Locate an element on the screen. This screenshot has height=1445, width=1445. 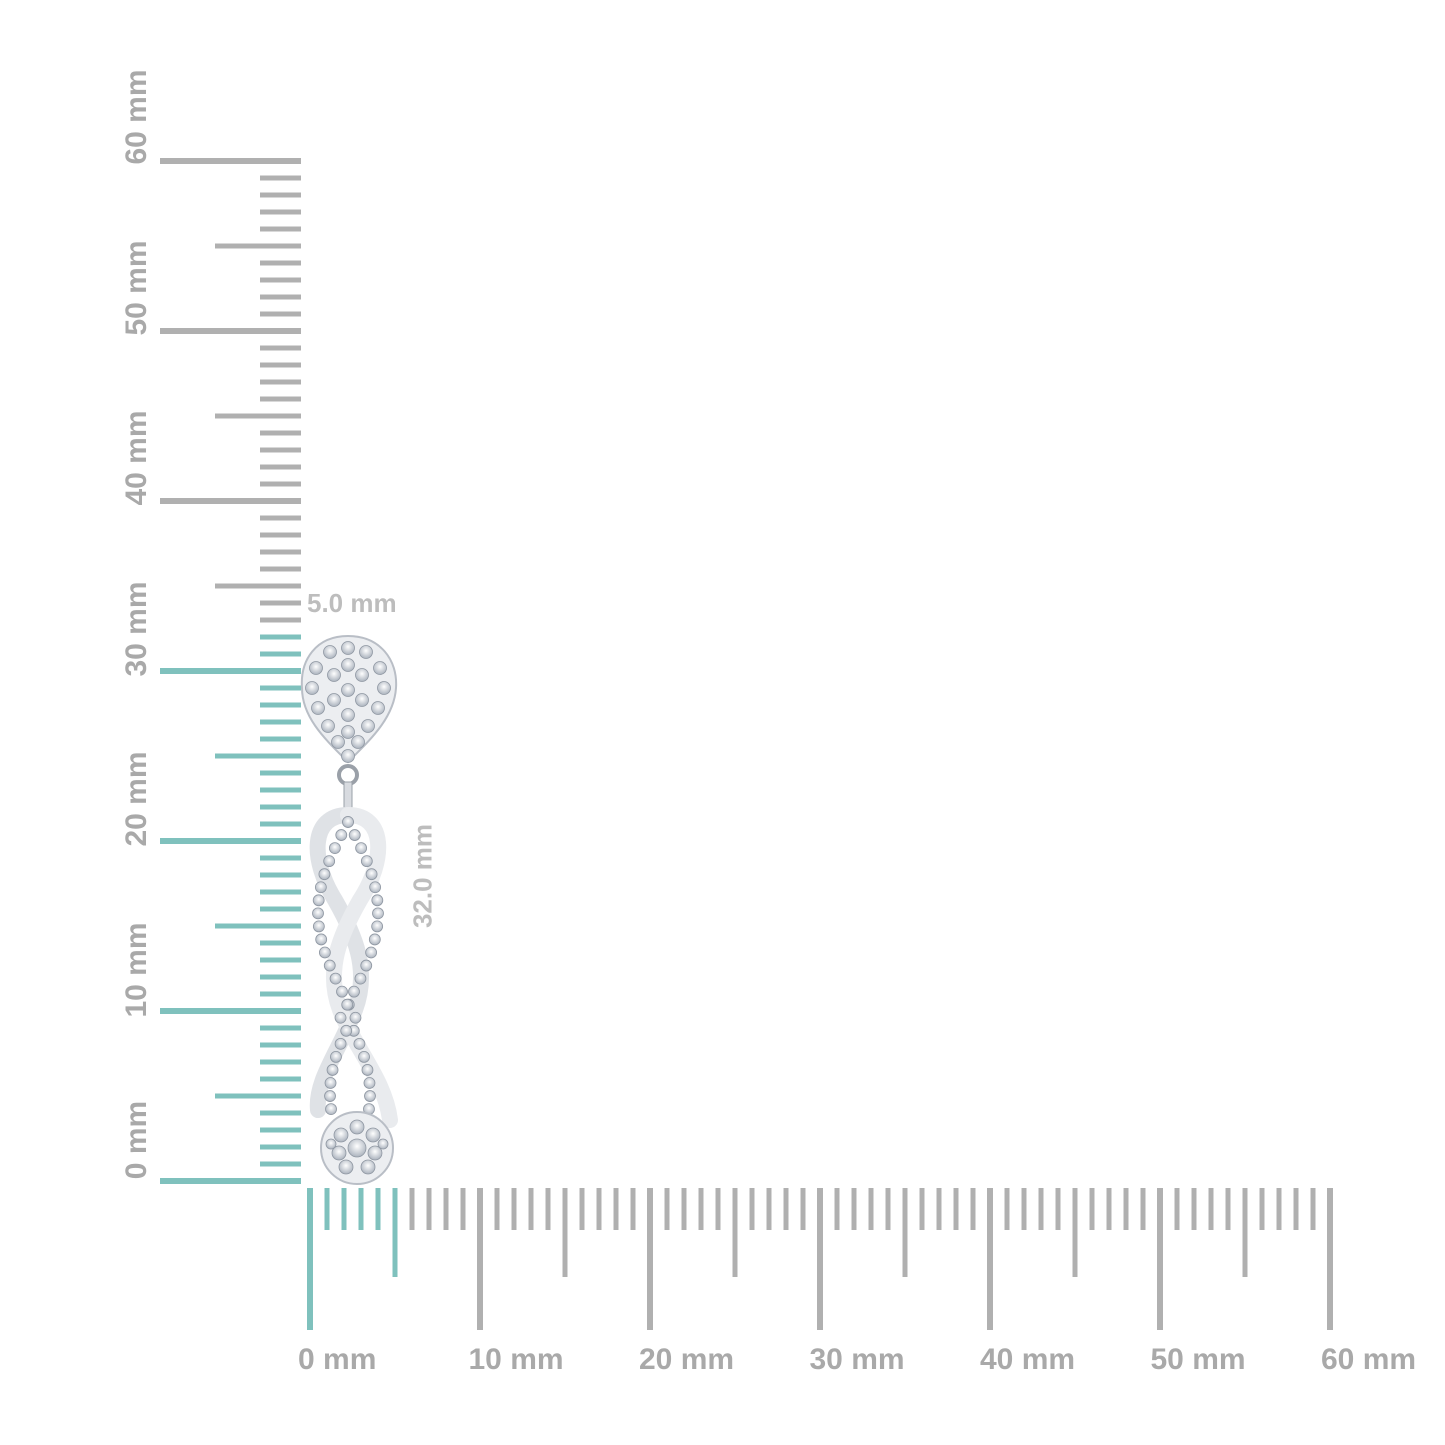
vertical-tick-label: 50 mm is located at coordinates (136, 287).